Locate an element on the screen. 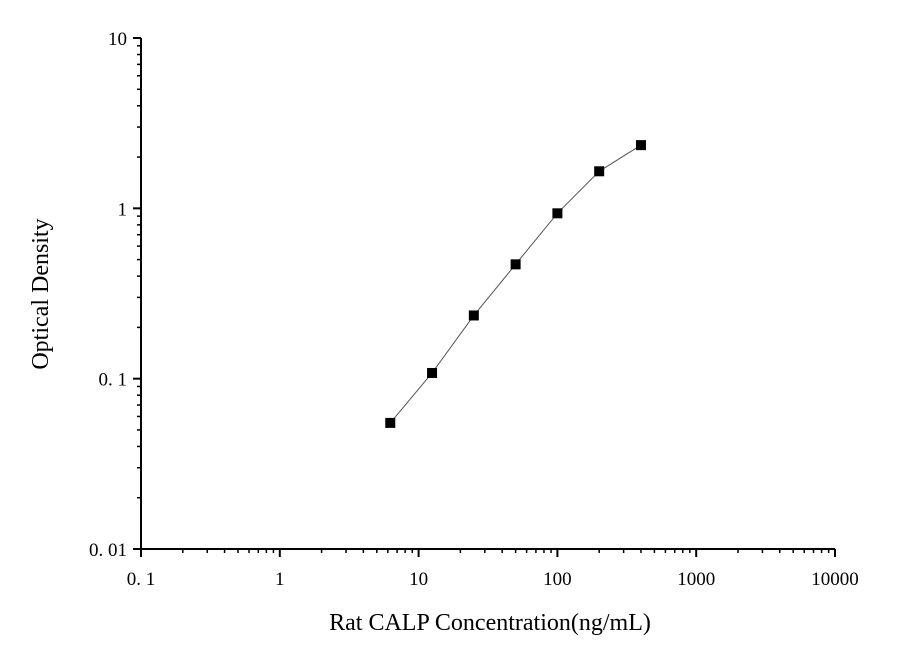 This screenshot has height=649, width=897. y-axis-title: Optical Density is located at coordinates (41, 293).